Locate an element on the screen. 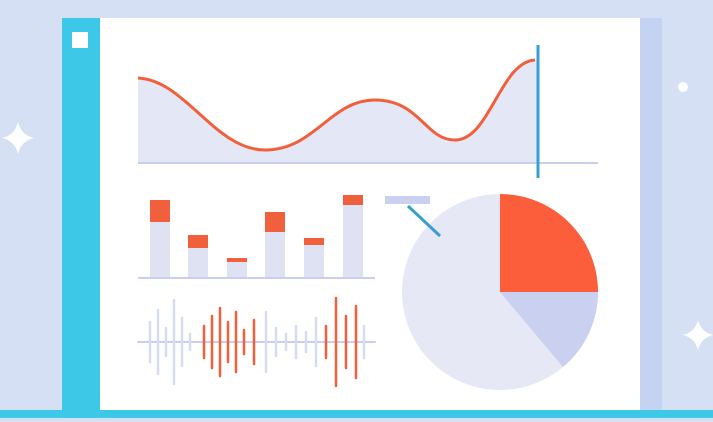 The width and height of the screenshot is (713, 422). waveform is located at coordinates (256, 342).